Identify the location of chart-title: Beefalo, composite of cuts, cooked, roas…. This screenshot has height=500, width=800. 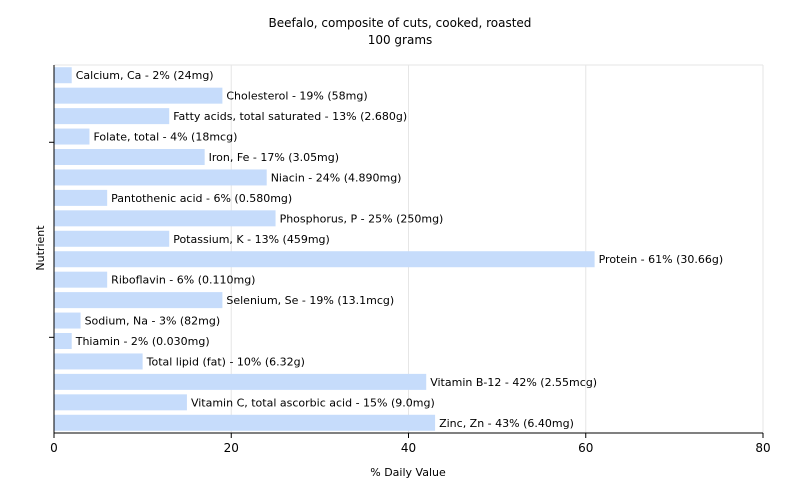
(400, 23).